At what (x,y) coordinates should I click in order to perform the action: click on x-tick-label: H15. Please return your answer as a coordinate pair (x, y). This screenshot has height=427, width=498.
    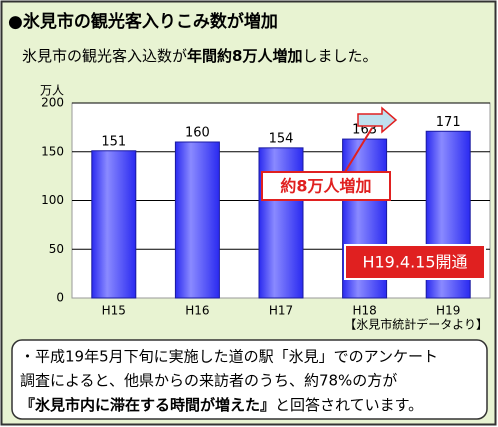
    Looking at the image, I should click on (114, 311).